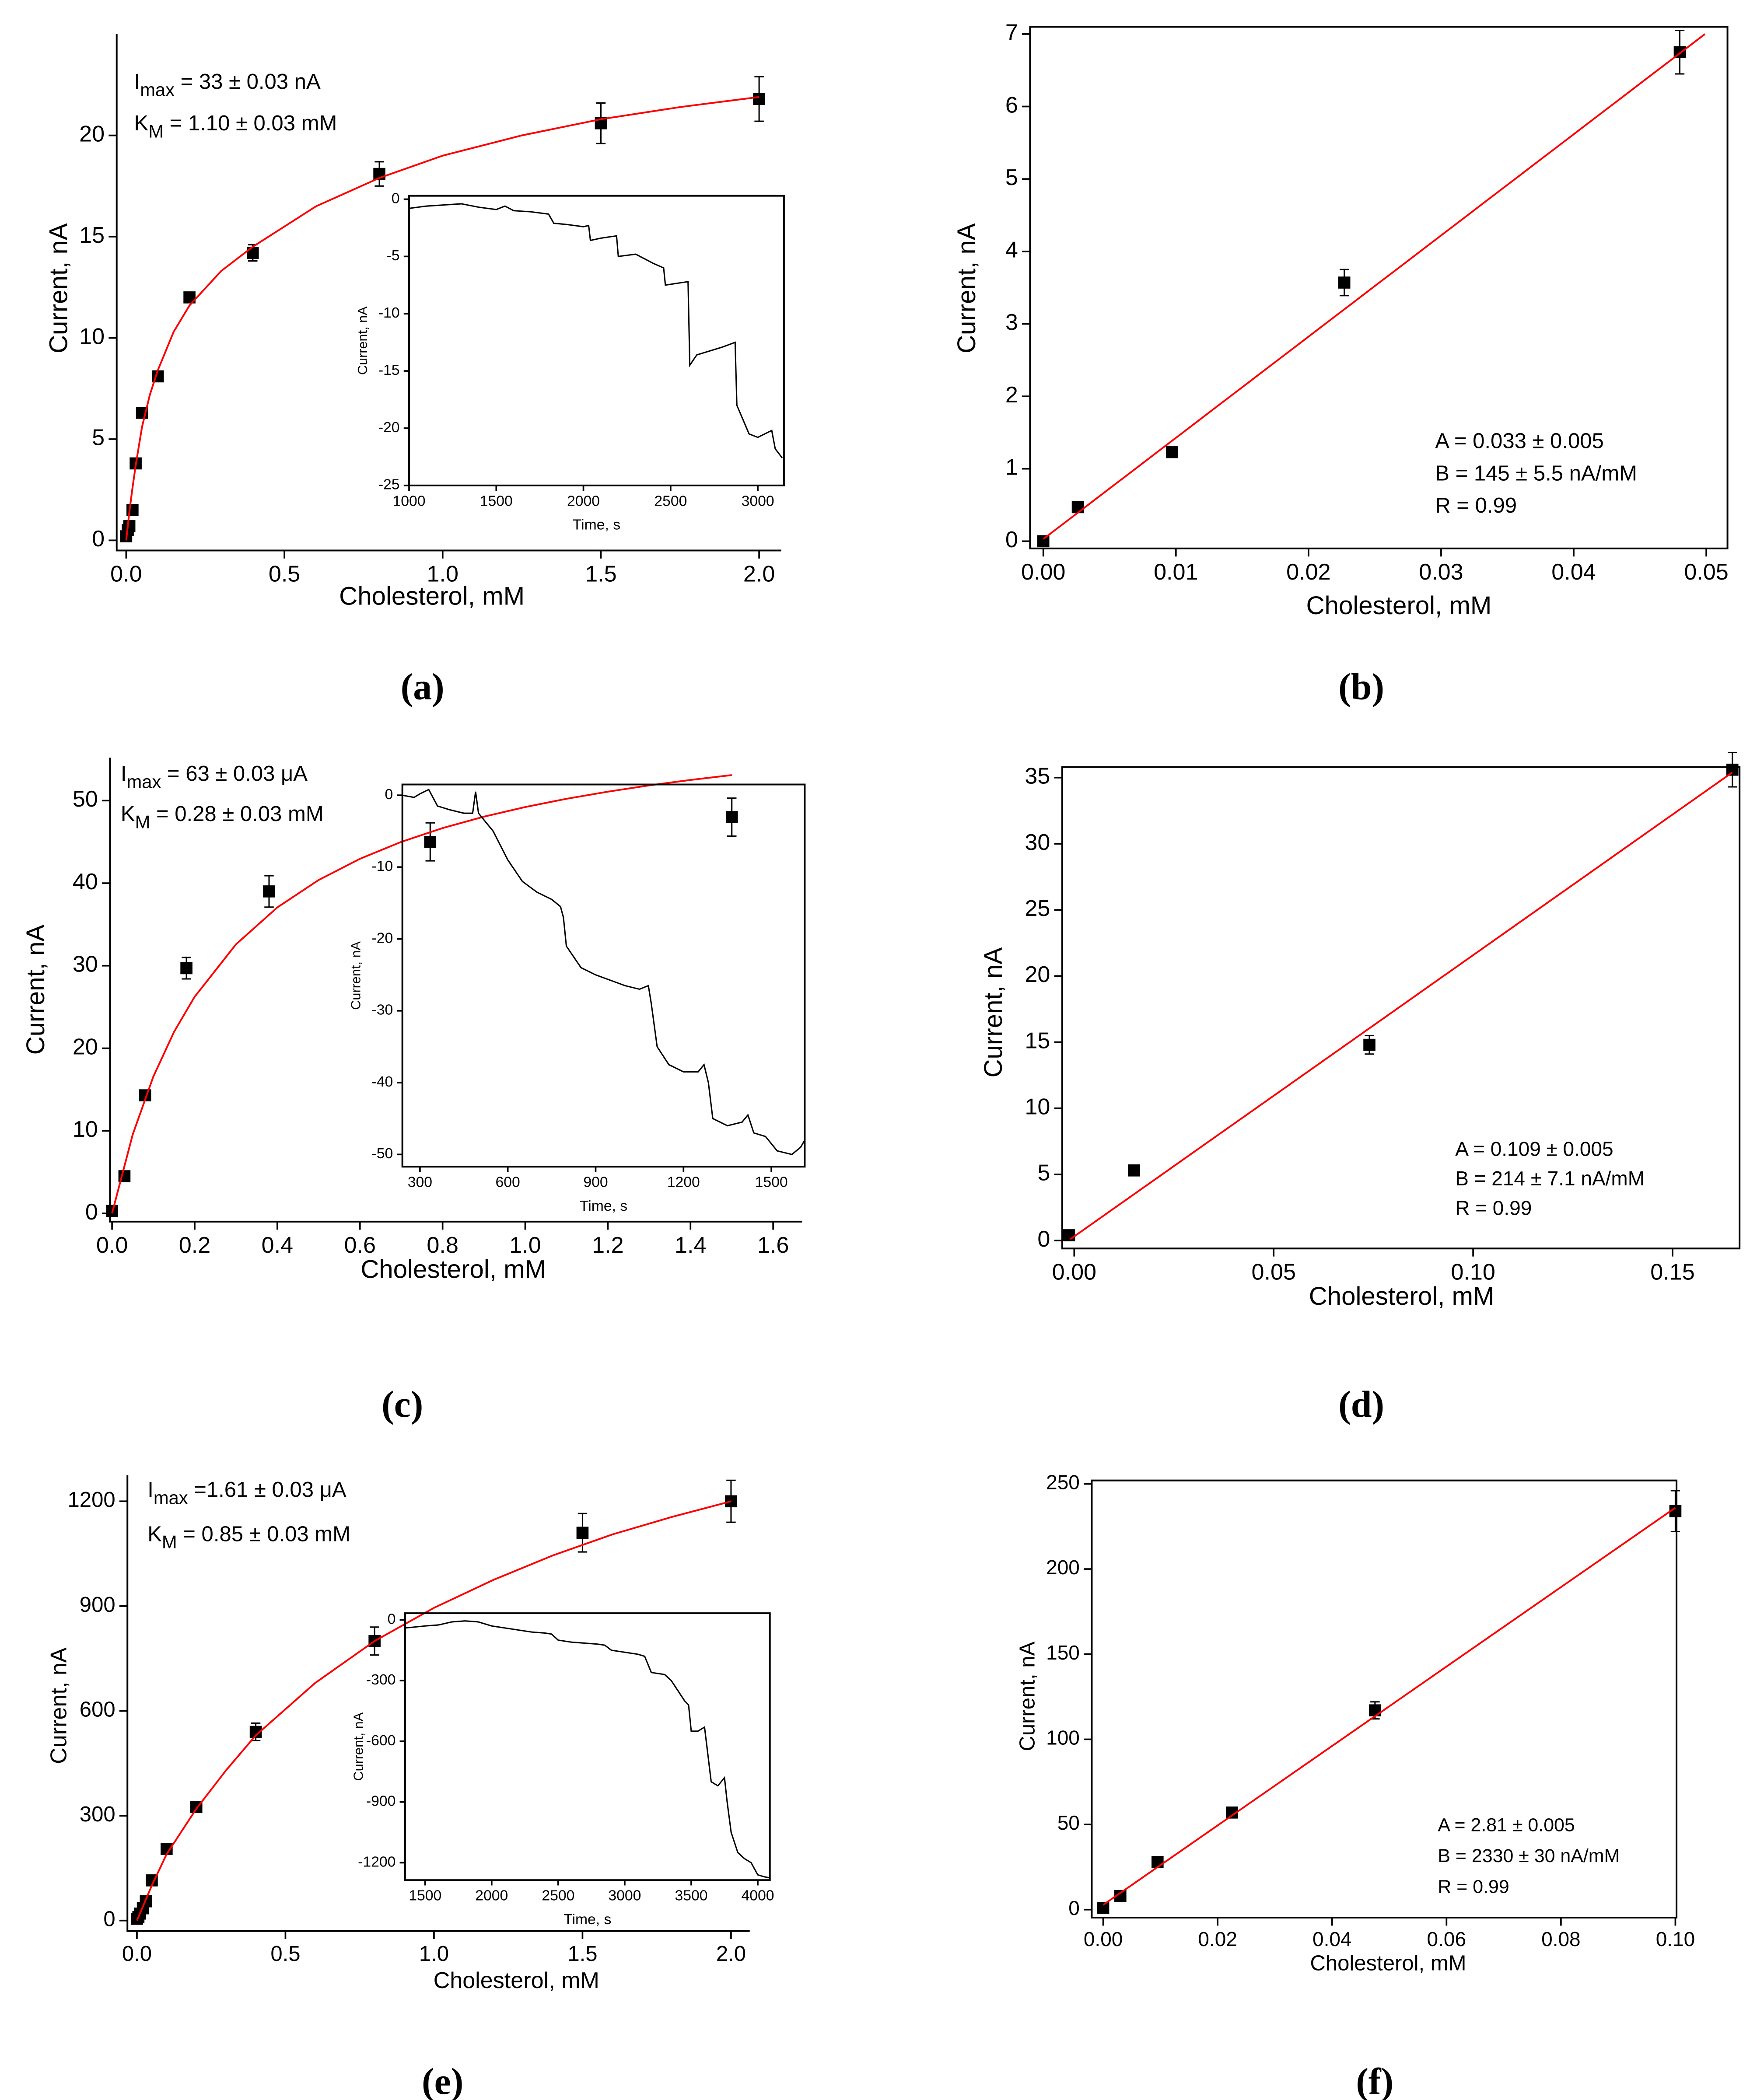 The height and width of the screenshot is (2100, 1757). Describe the element at coordinates (214, 777) in the screenshot. I see `annotation: Imax = 63 ± 0.03 μA` at that location.